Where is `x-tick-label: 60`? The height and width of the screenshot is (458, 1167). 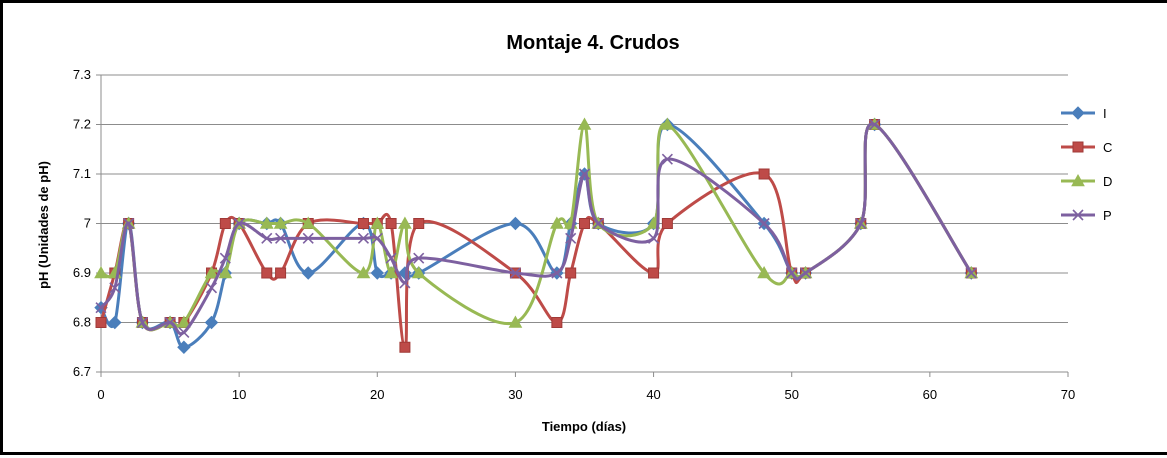
x-tick-label: 60 is located at coordinates (930, 394).